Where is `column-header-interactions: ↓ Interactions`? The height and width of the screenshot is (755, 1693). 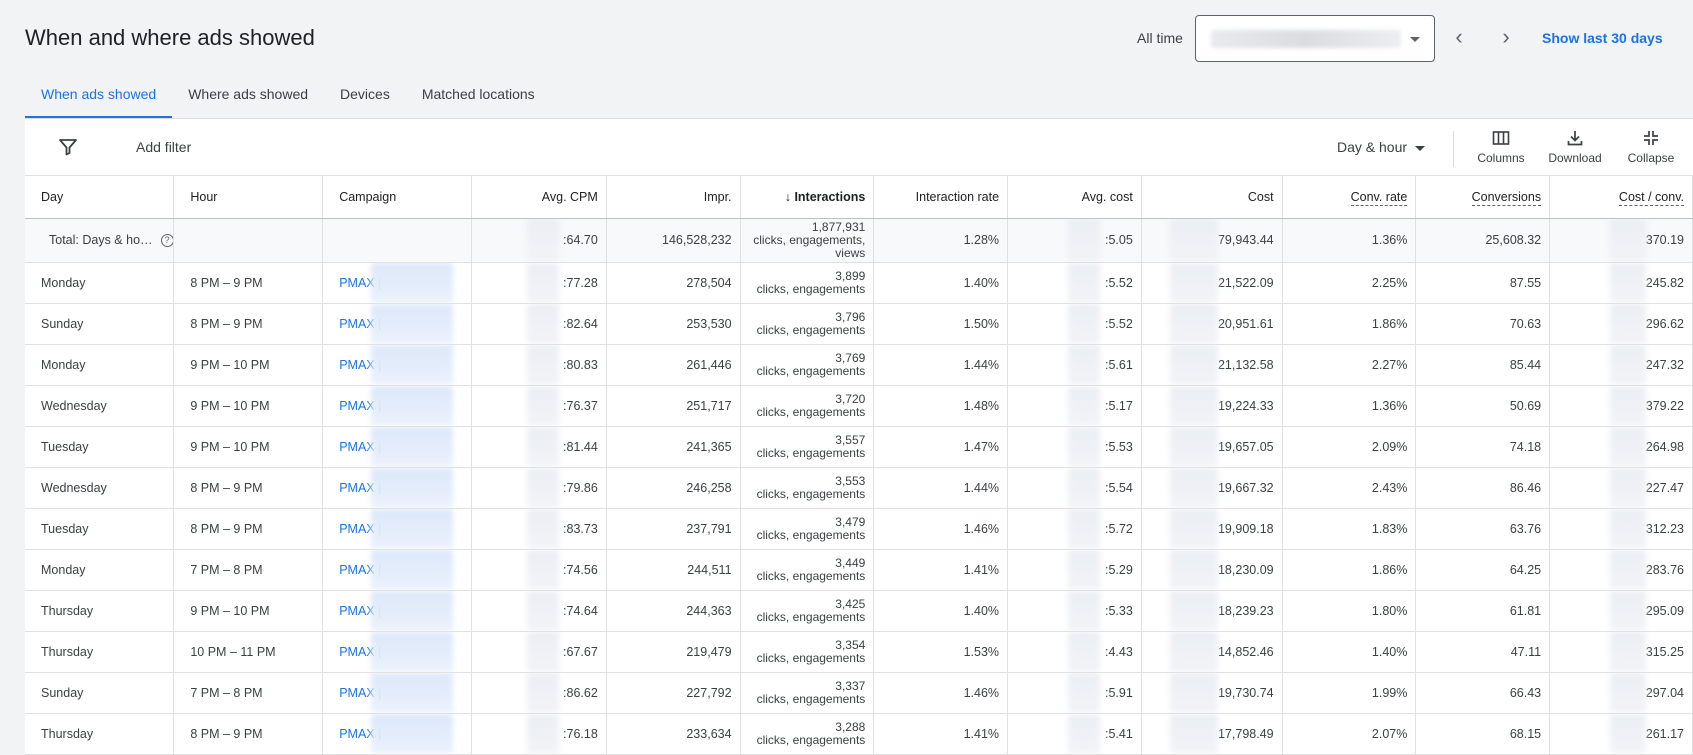
column-header-interactions: ↓ Interactions is located at coordinates (807, 197).